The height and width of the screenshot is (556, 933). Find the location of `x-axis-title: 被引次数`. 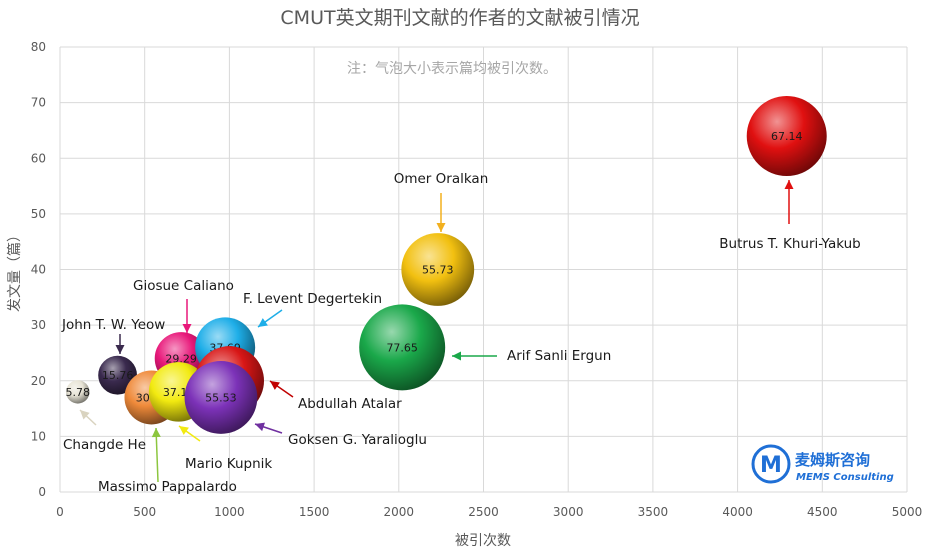

x-axis-title: 被引次数 is located at coordinates (483, 541).